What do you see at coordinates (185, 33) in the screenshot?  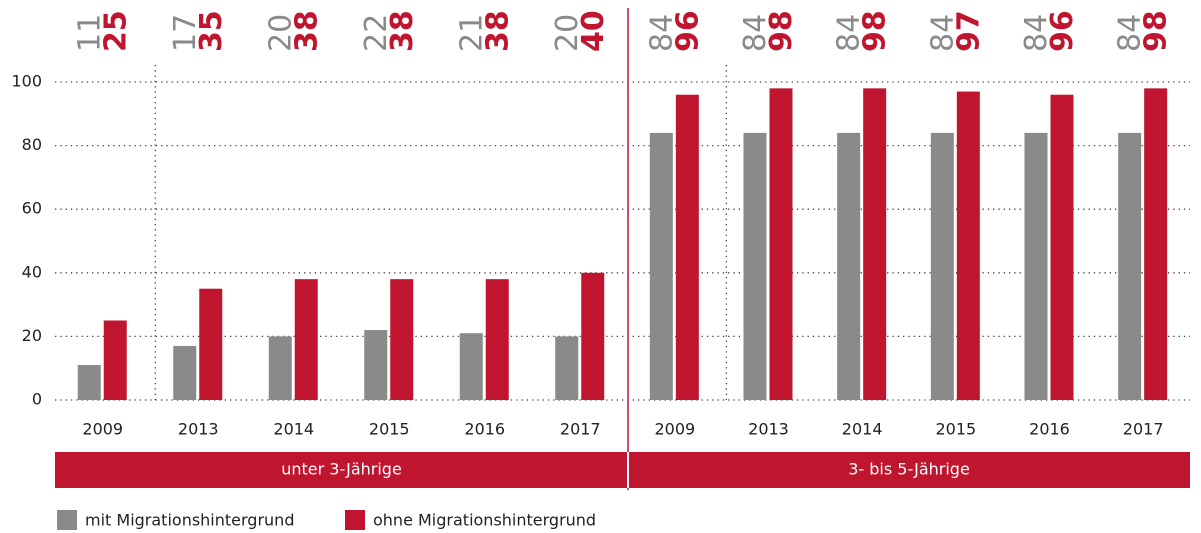 I see `value-label: 17` at bounding box center [185, 33].